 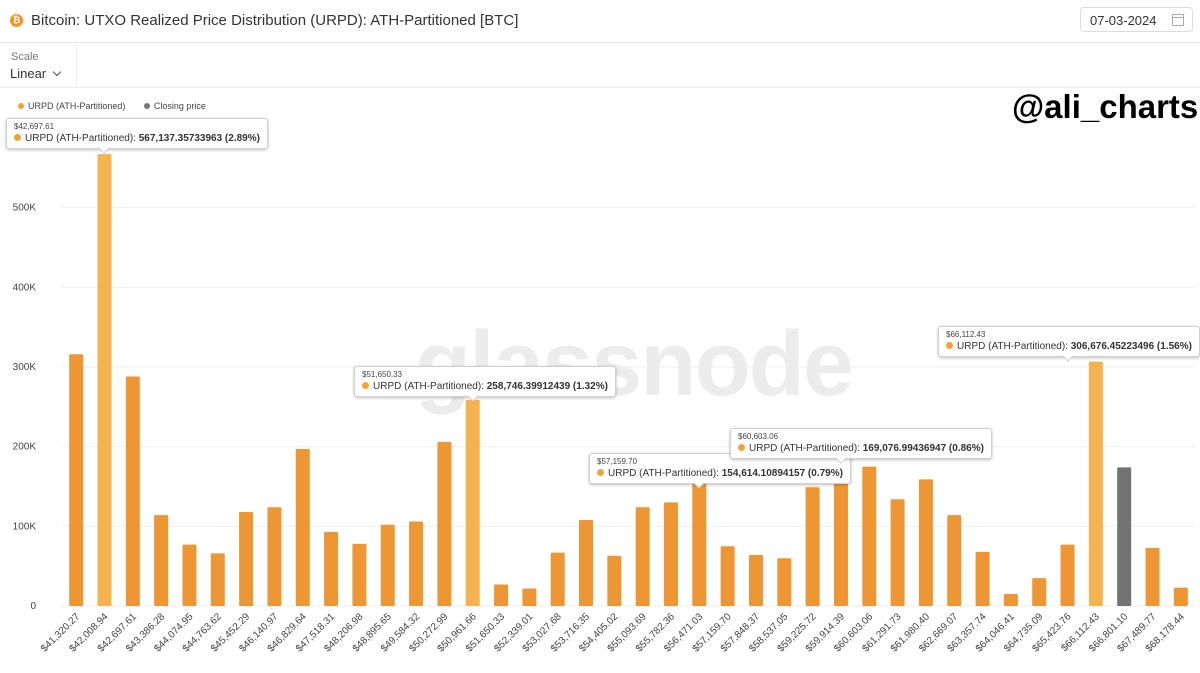 What do you see at coordinates (25, 447) in the screenshot?
I see `y-tick-label: 200K` at bounding box center [25, 447].